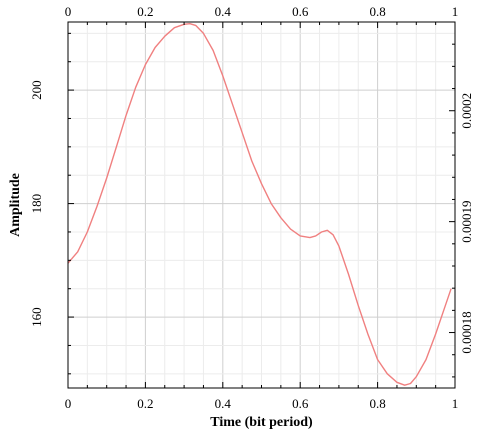 Image resolution: width=480 pixels, height=441 pixels. What do you see at coordinates (223, 11) in the screenshot?
I see `x2-tick-label: 0.4` at bounding box center [223, 11].